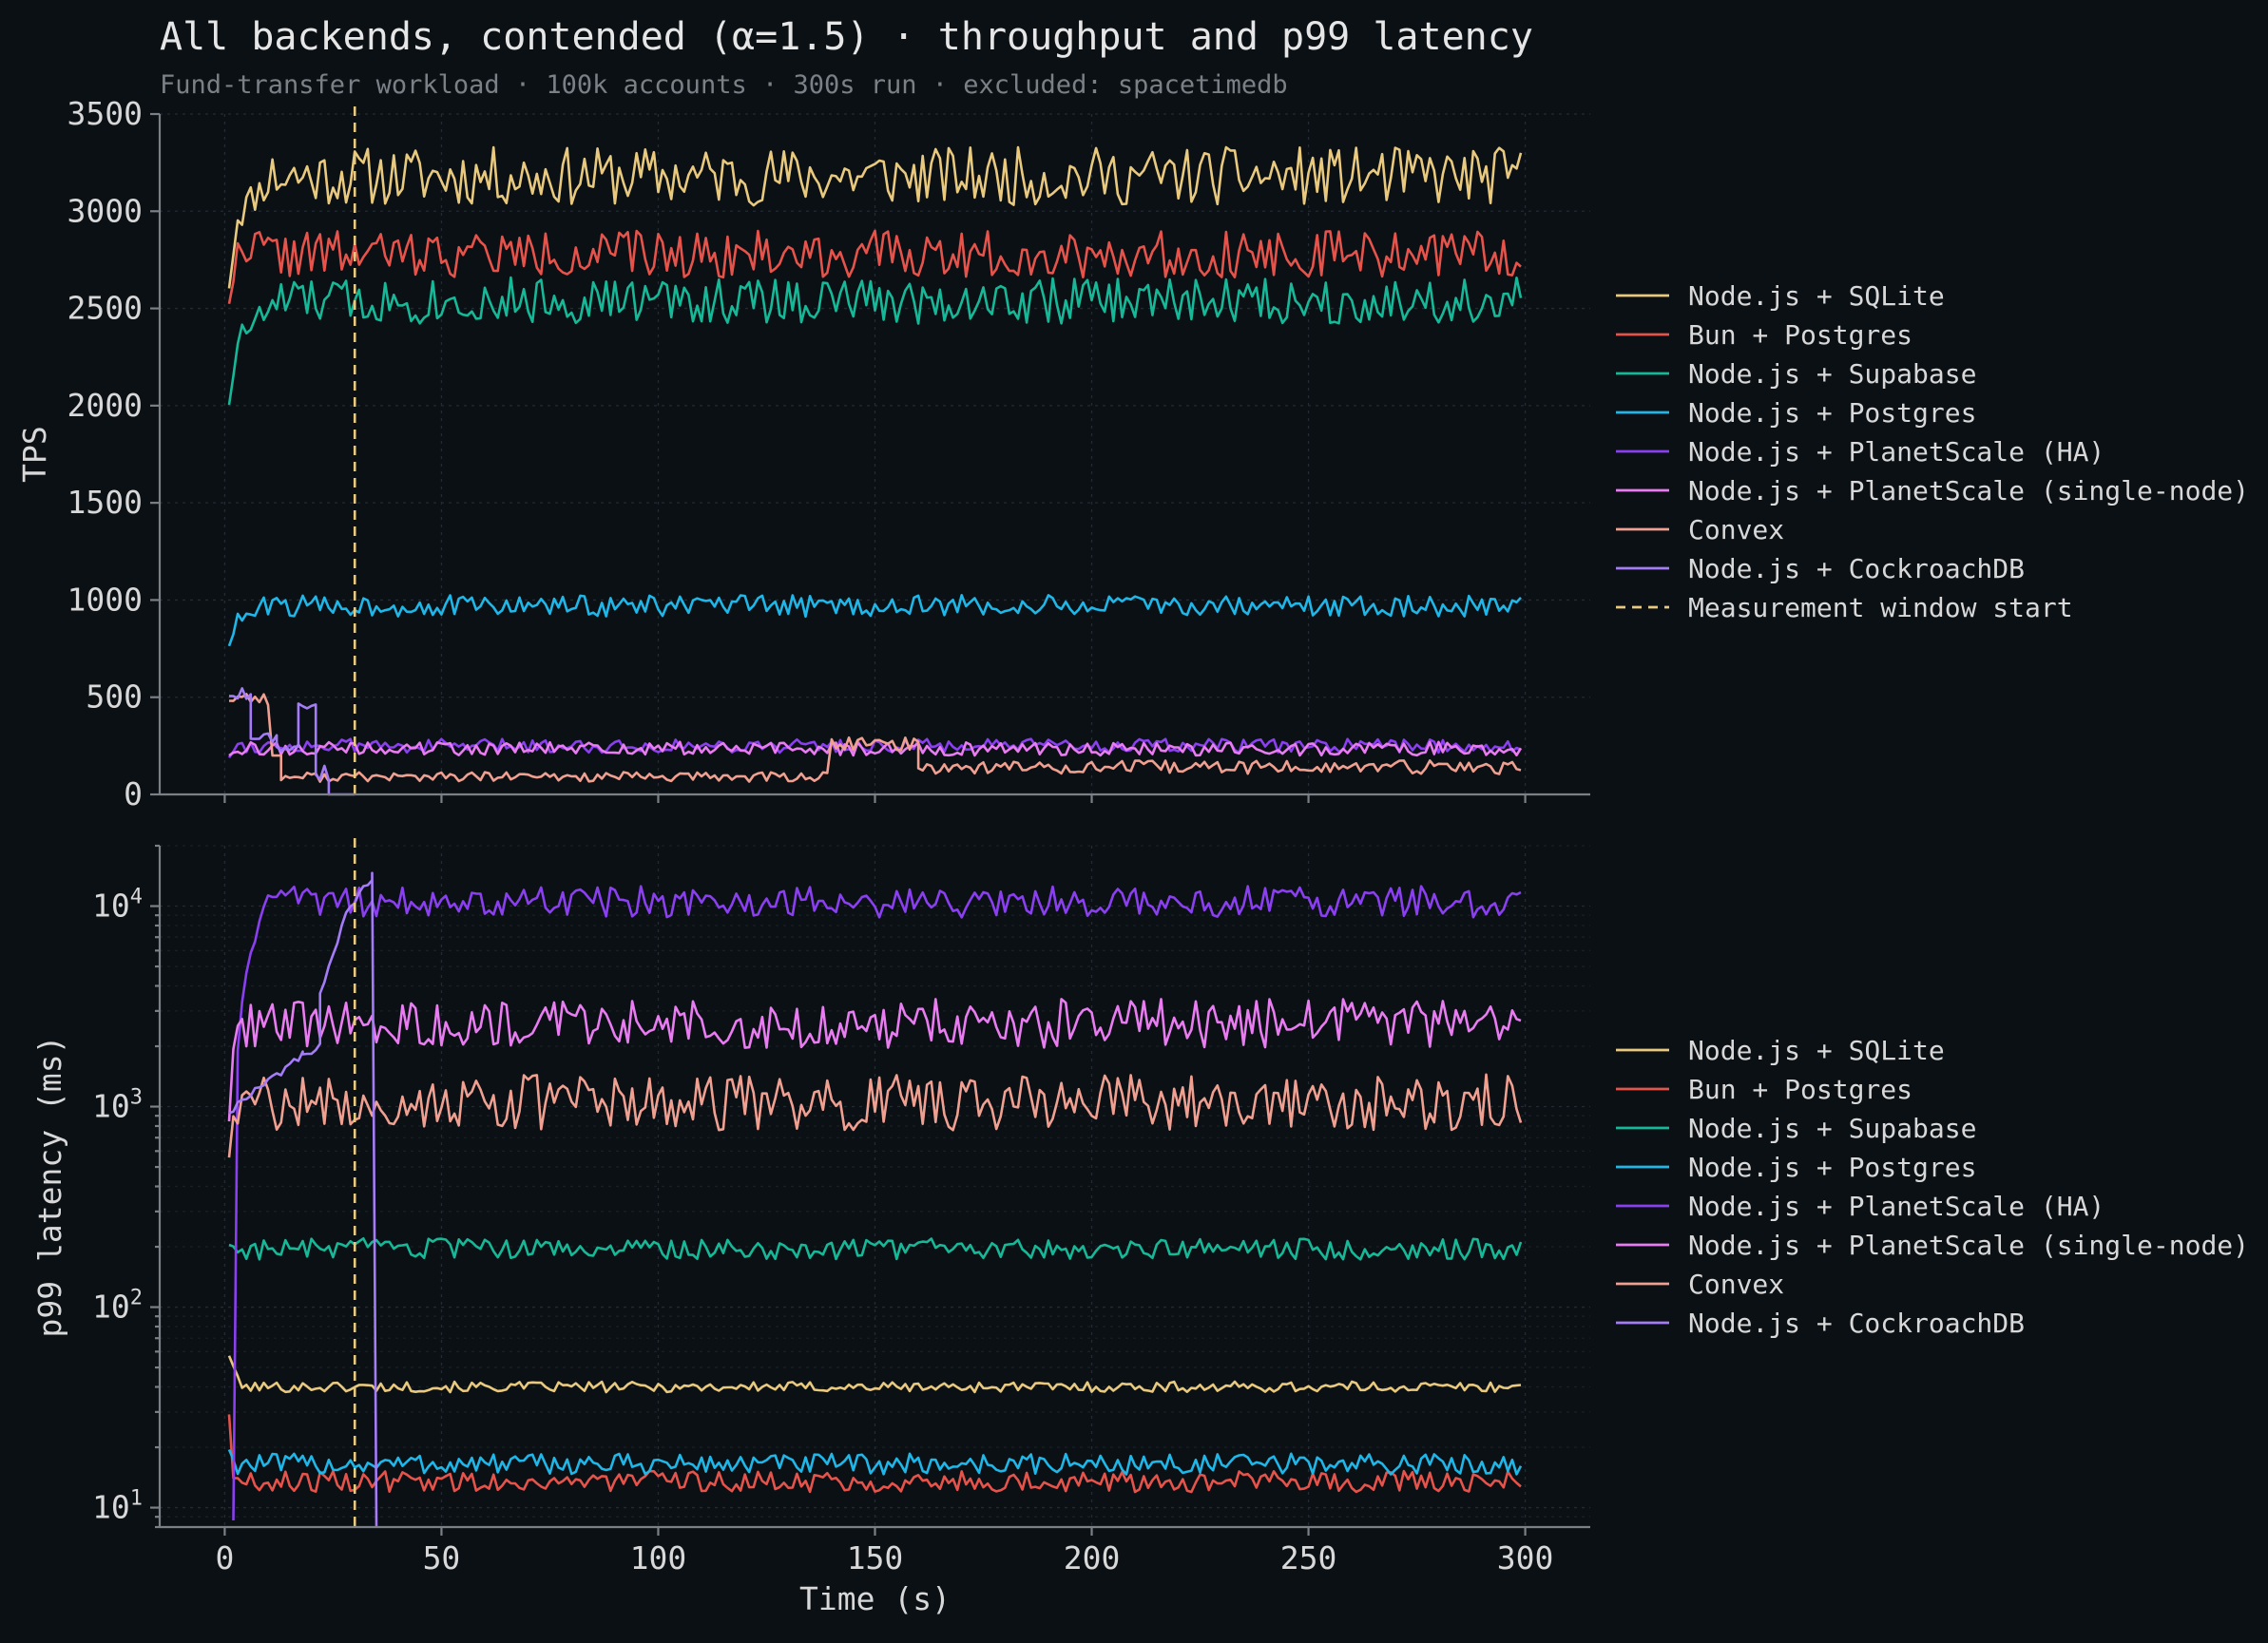 The height and width of the screenshot is (1643, 2268). Describe the element at coordinates (136, 898) in the screenshot. I see `y-tick-exponent: 4` at that location.